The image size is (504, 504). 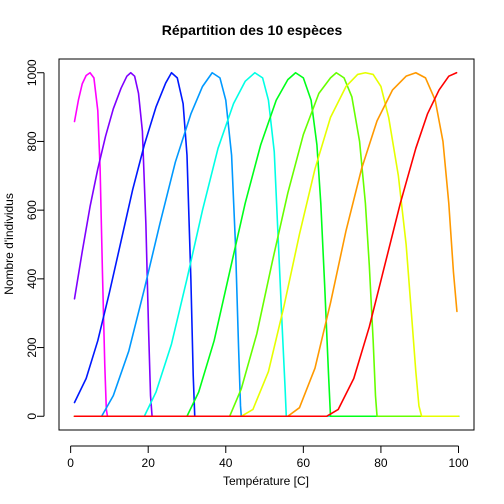 What do you see at coordinates (458, 463) in the screenshot?
I see `x-tick-label: 100` at bounding box center [458, 463].